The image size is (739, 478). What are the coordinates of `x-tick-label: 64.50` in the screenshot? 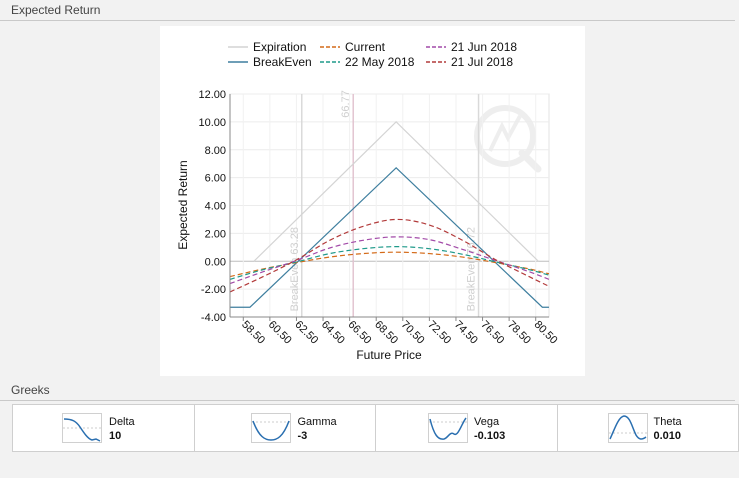 It's located at (333, 333).